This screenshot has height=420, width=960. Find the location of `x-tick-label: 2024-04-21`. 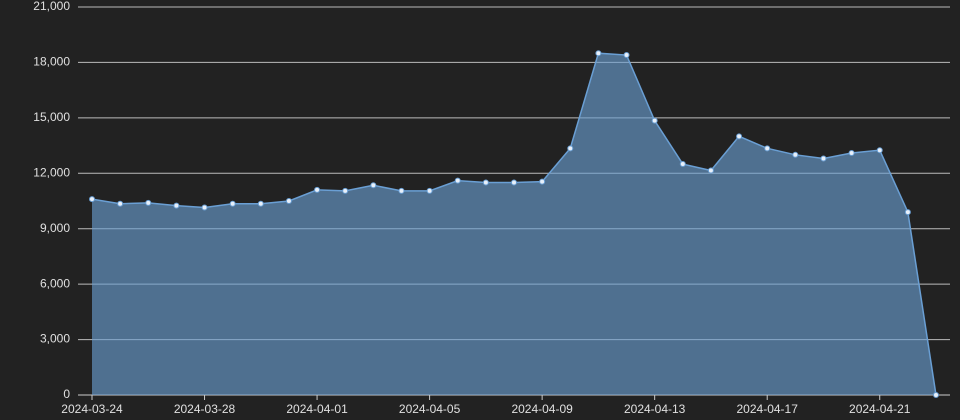

x-tick-label: 2024-04-21 is located at coordinates (880, 409).